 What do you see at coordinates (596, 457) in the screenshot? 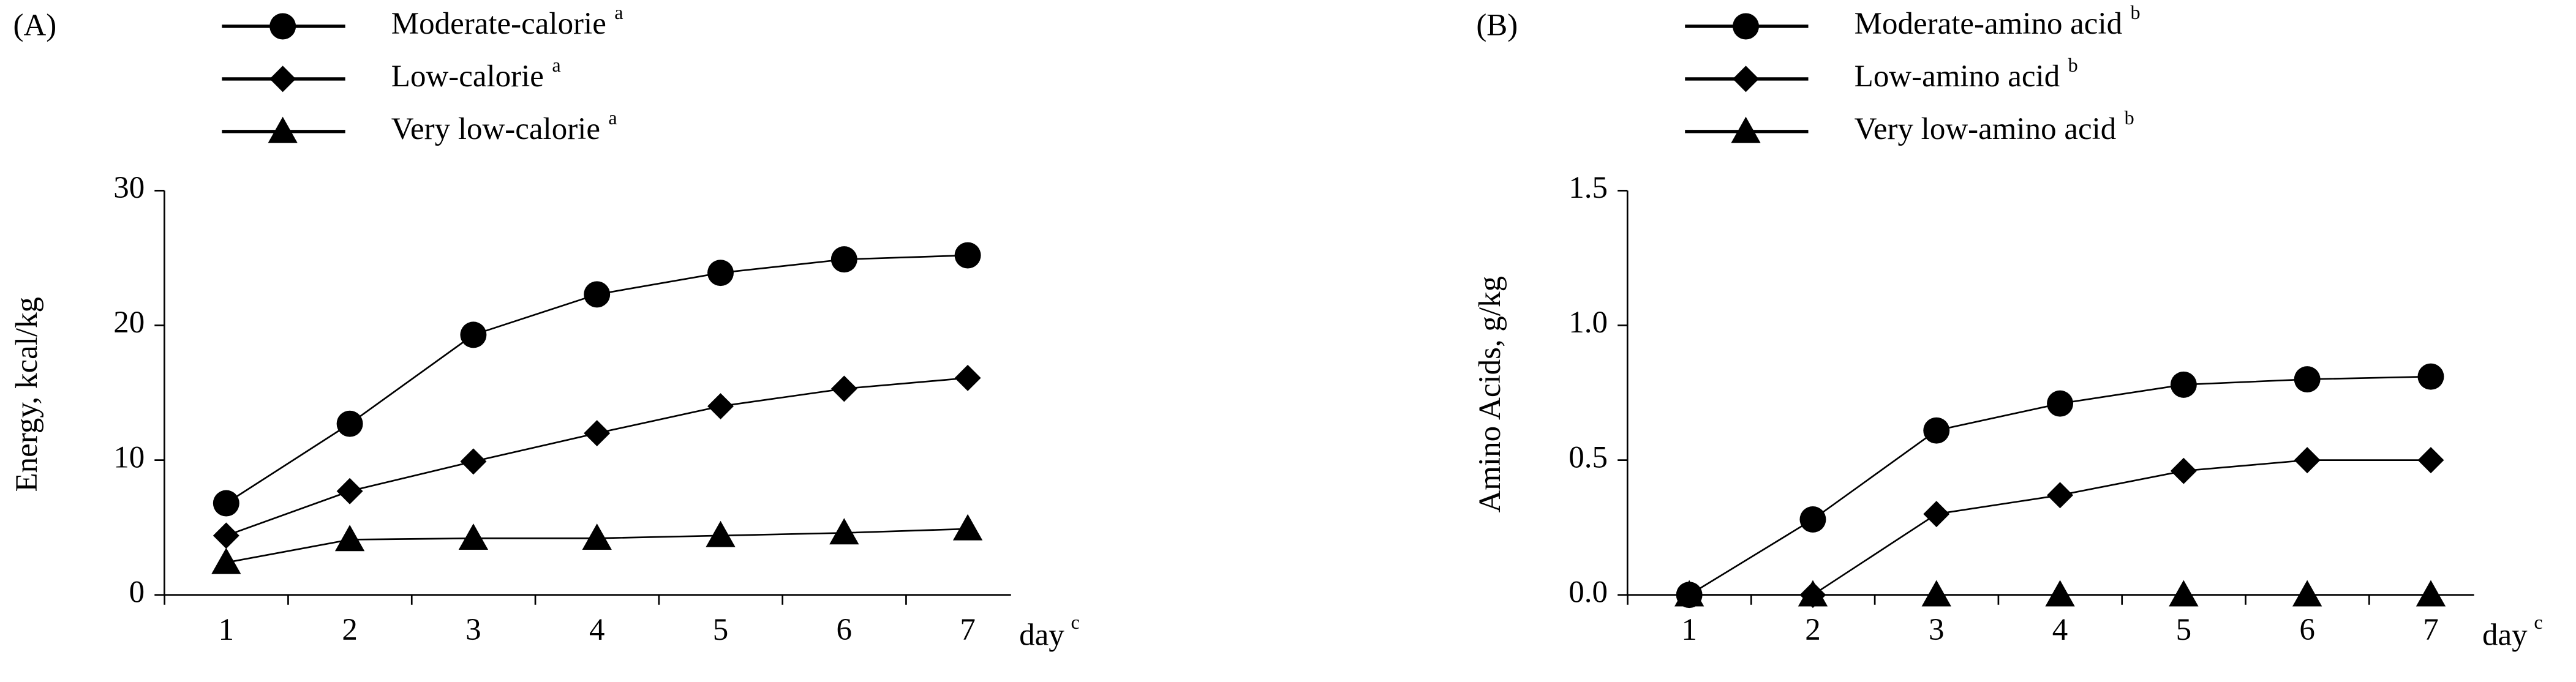
I see `series-line` at bounding box center [596, 457].